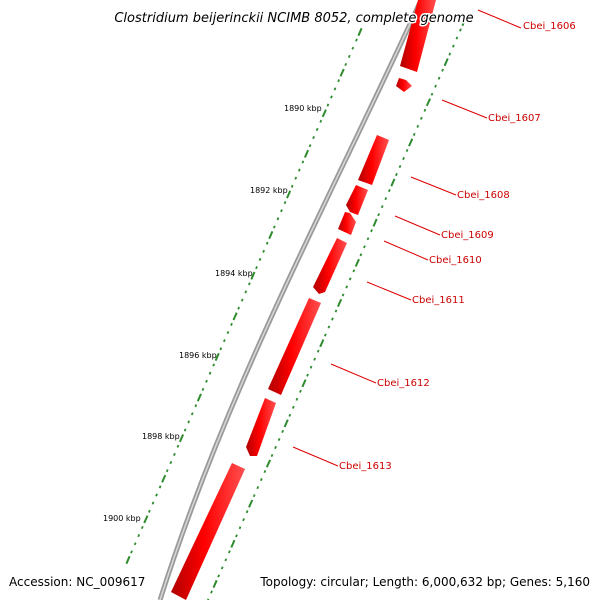  What do you see at coordinates (438, 300) in the screenshot?
I see `gene-label: Cbei_1611` at bounding box center [438, 300].